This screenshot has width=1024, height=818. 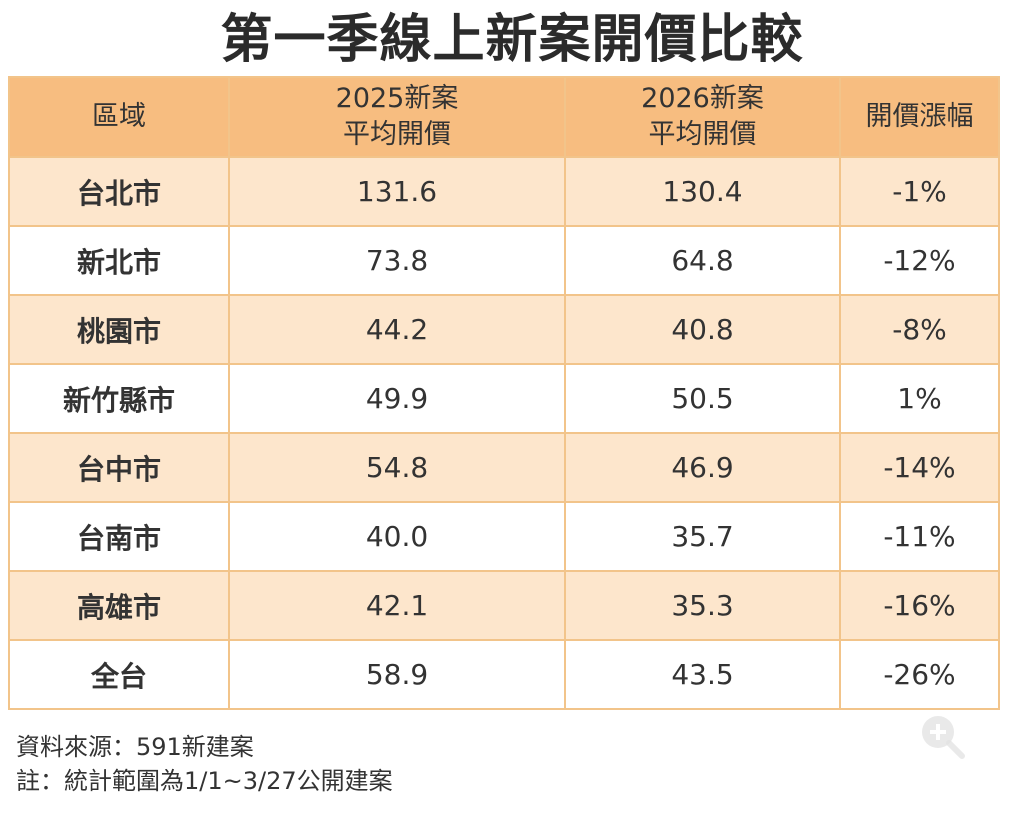 What do you see at coordinates (942, 736) in the screenshot?
I see `zoom-in-icon` at bounding box center [942, 736].